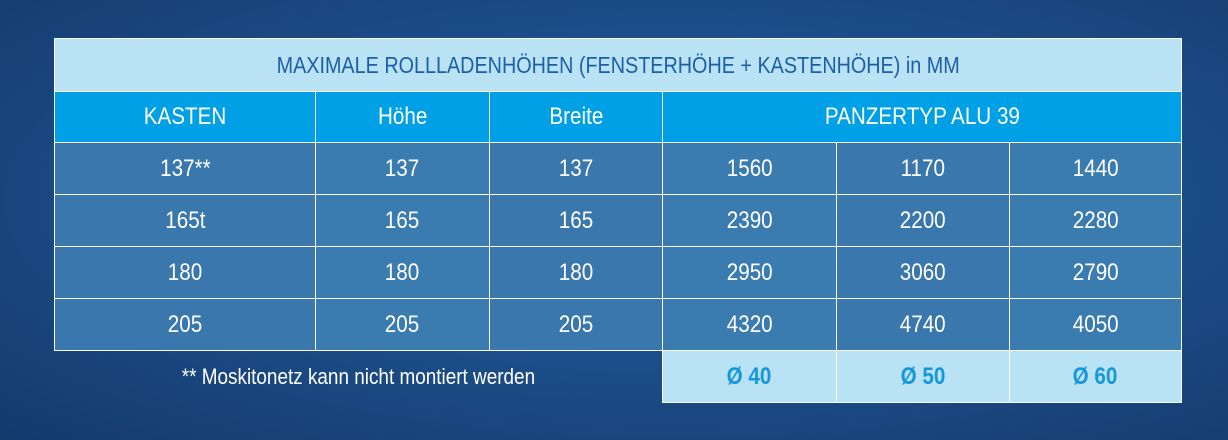 The height and width of the screenshot is (440, 1228). Describe the element at coordinates (1095, 220) in the screenshot. I see `cell-value-3: 2280` at that location.